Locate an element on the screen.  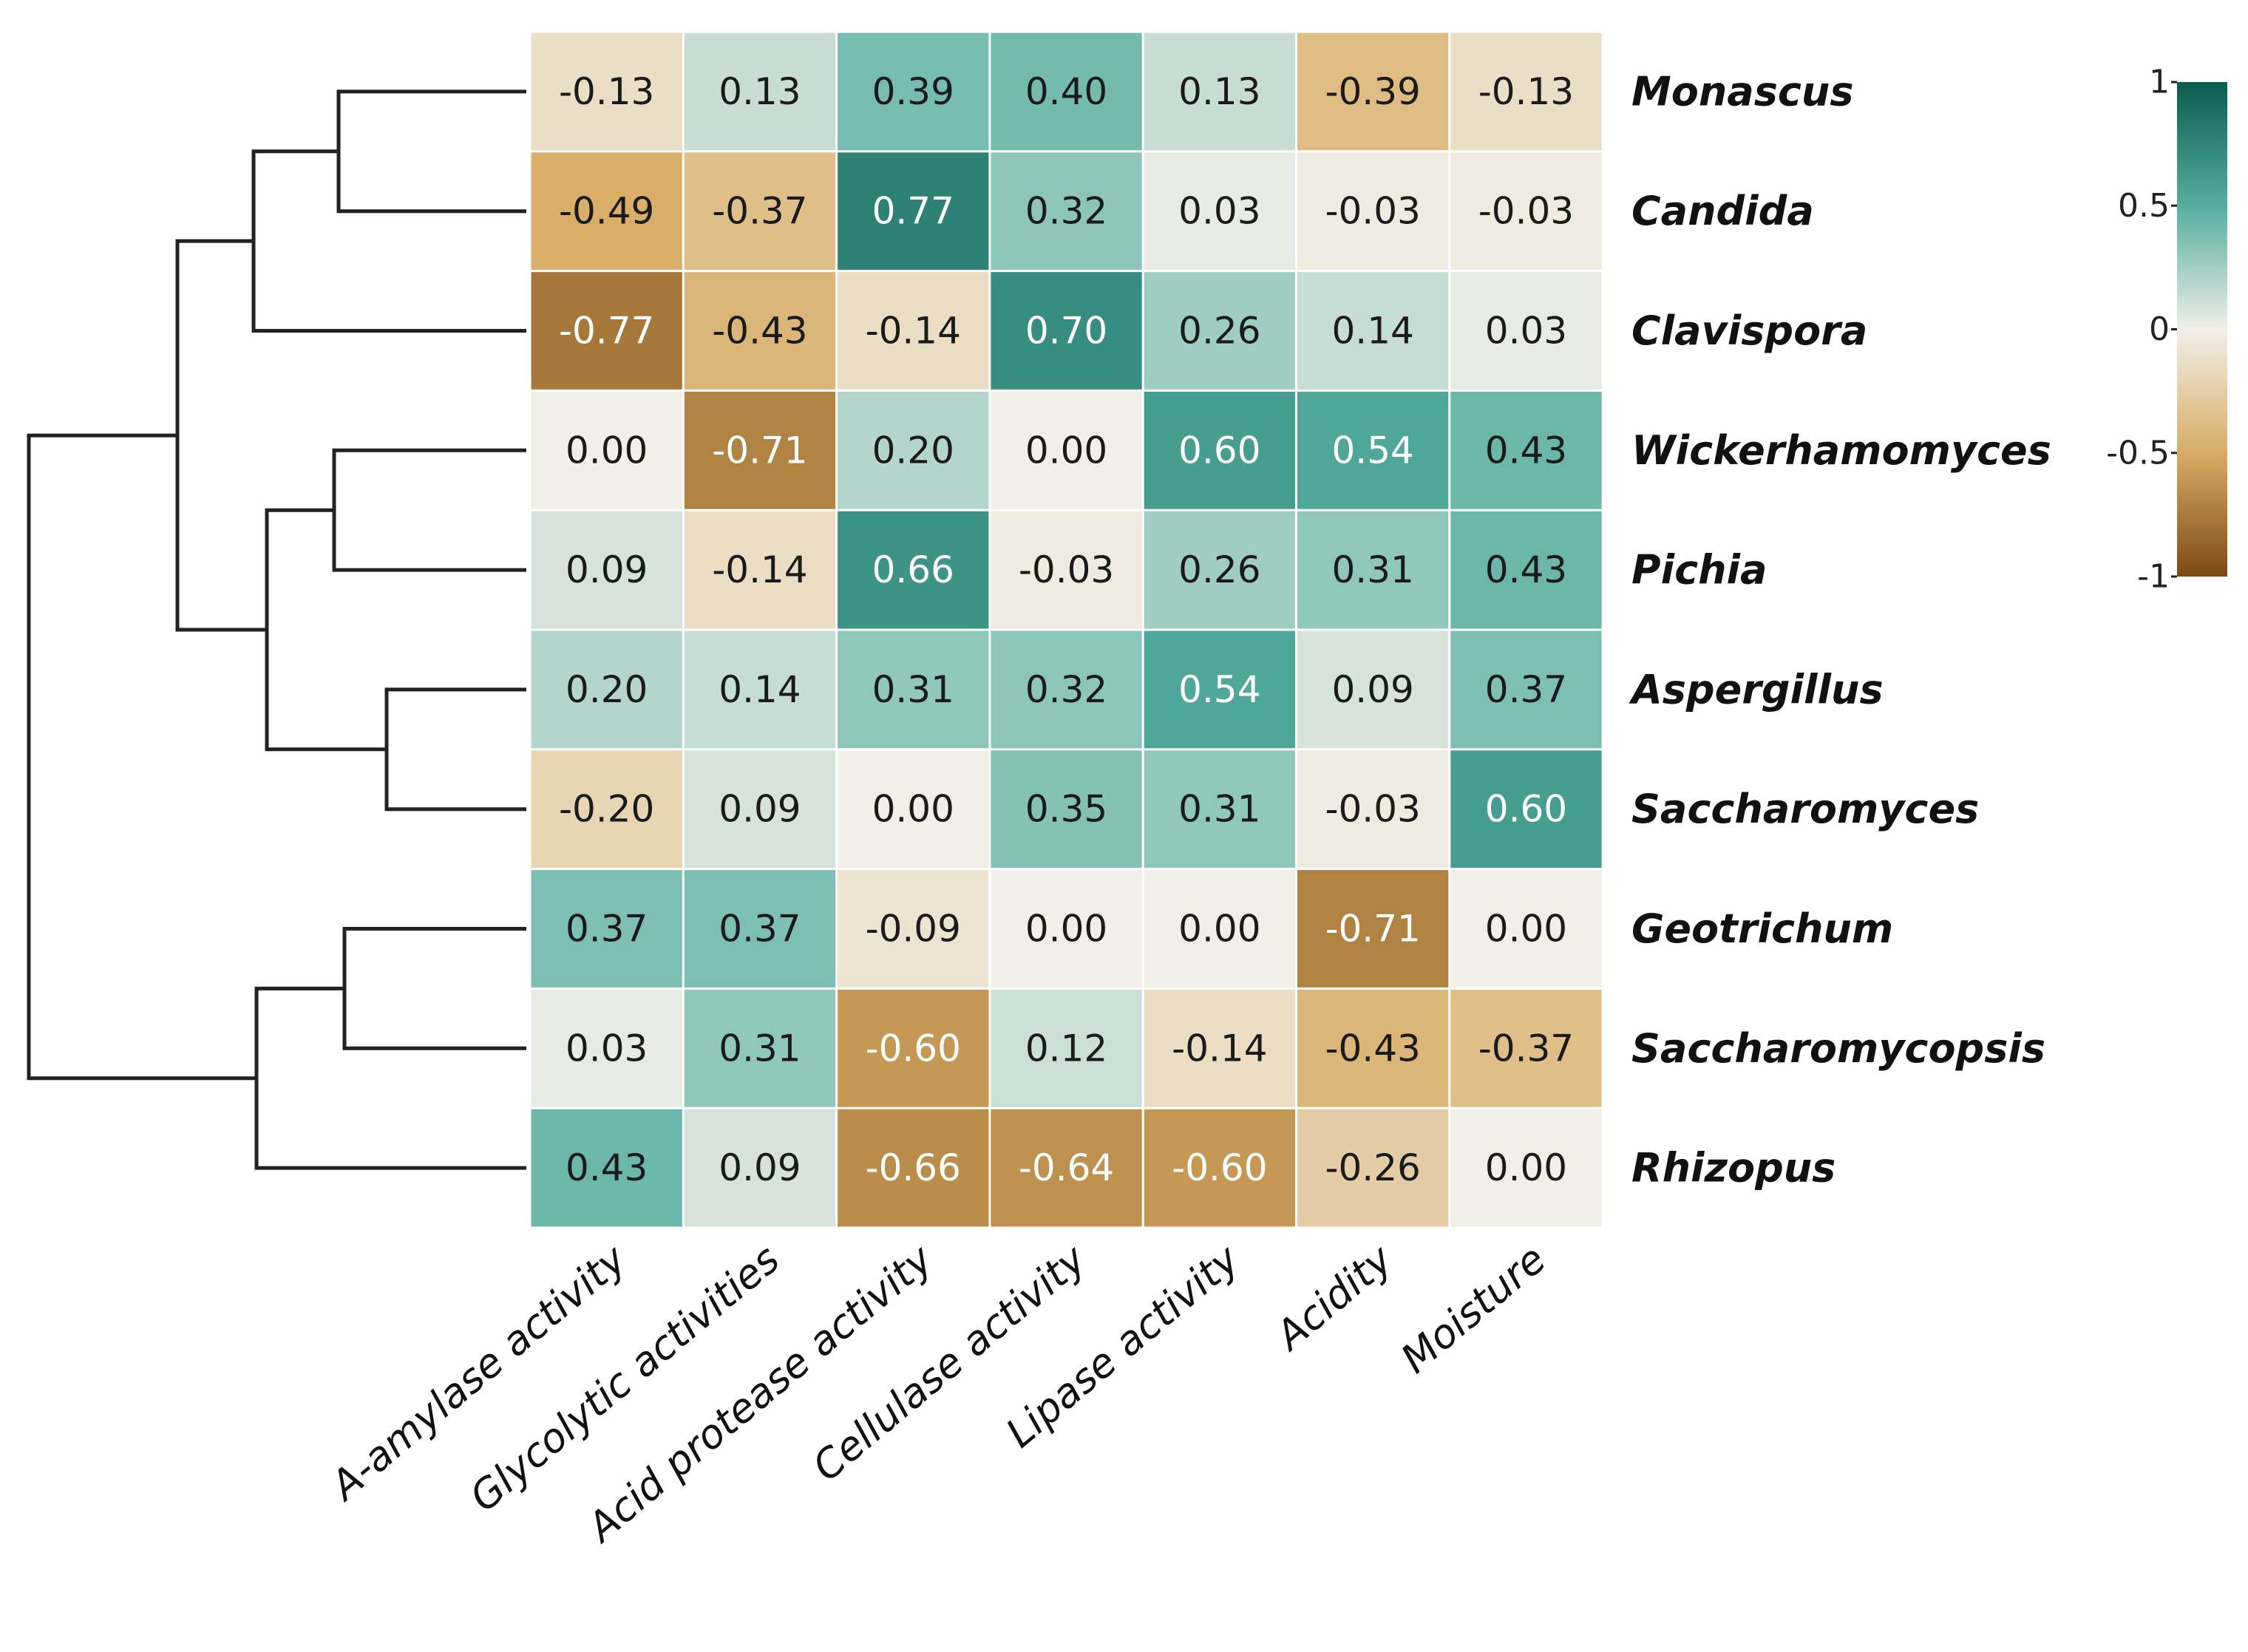
cell-value-label: 0.77 is located at coordinates (913, 212).